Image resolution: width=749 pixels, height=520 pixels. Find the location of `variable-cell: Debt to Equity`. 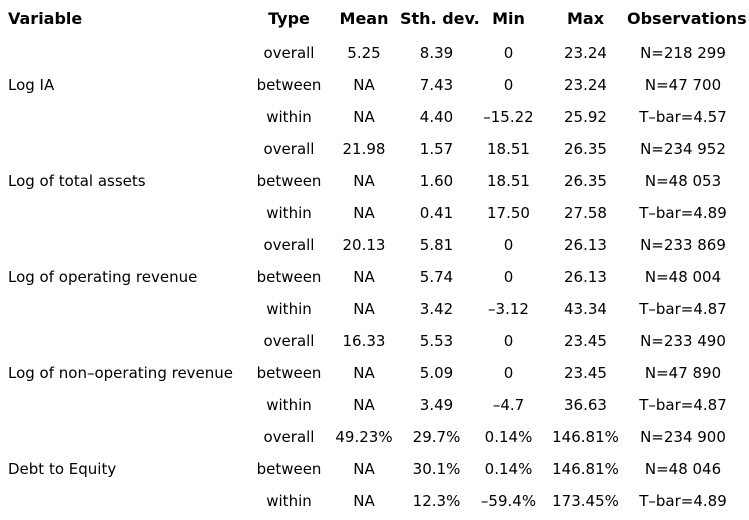

variable-cell: Debt to Equity is located at coordinates (62, 469).